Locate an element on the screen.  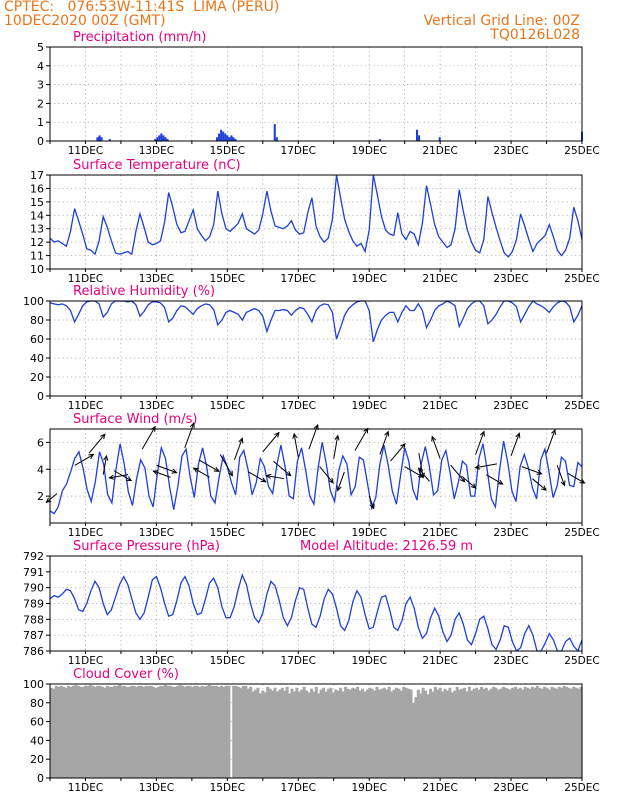
station-header: CPTEC: 076:53W-11:41S LIMA (PERU) is located at coordinates (142, 7).